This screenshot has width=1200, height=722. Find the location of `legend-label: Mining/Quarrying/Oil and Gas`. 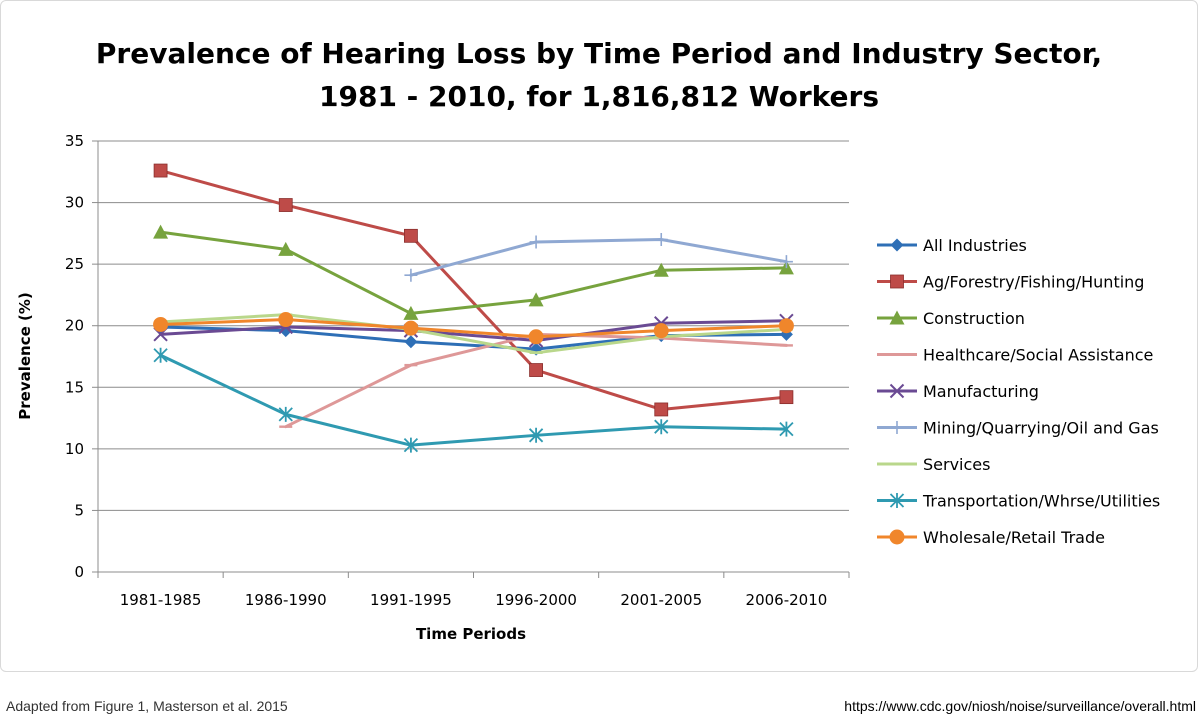

legend-label: Mining/Quarrying/Oil and Gas is located at coordinates (1041, 428).